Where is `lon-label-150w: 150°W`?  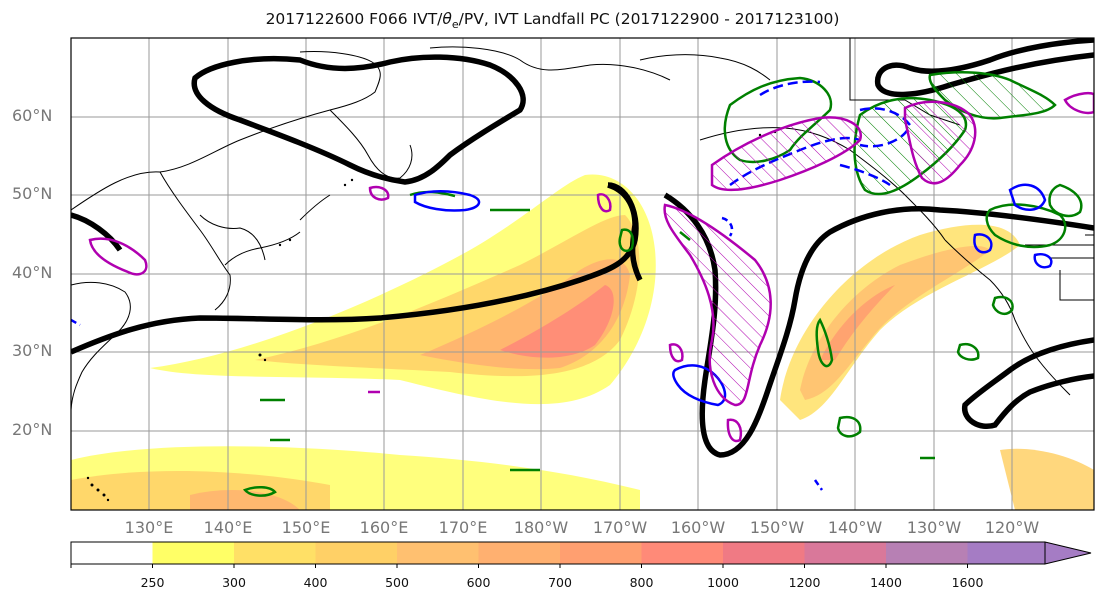
lon-label-150w: 150°W is located at coordinates (777, 527).